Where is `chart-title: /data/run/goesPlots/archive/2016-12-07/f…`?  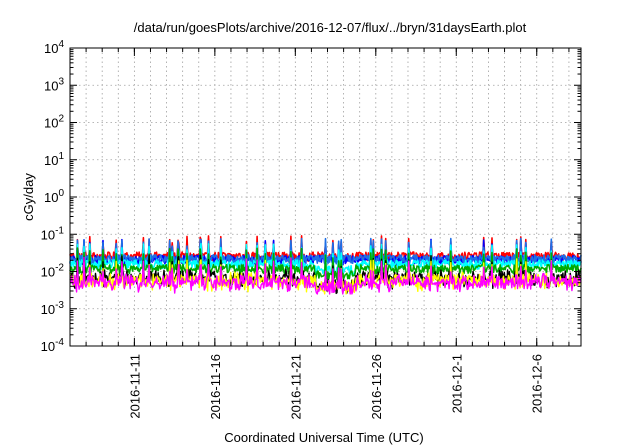
chart-title: /data/run/goesPlots/archive/2016-12-07/f… is located at coordinates (330, 27).